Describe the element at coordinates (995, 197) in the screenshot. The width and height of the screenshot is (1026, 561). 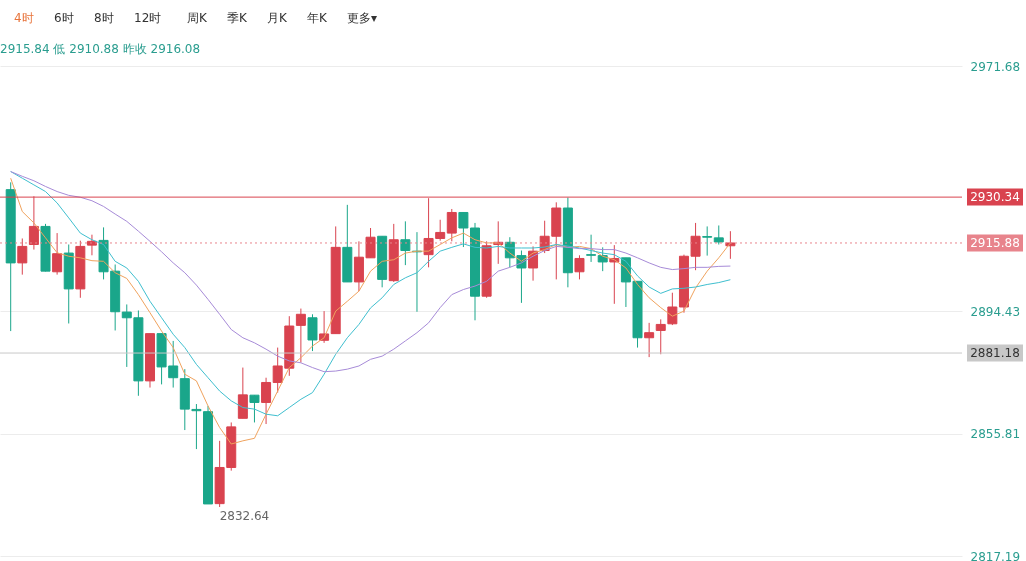
I see `ref-line-label: 2930.34` at that location.